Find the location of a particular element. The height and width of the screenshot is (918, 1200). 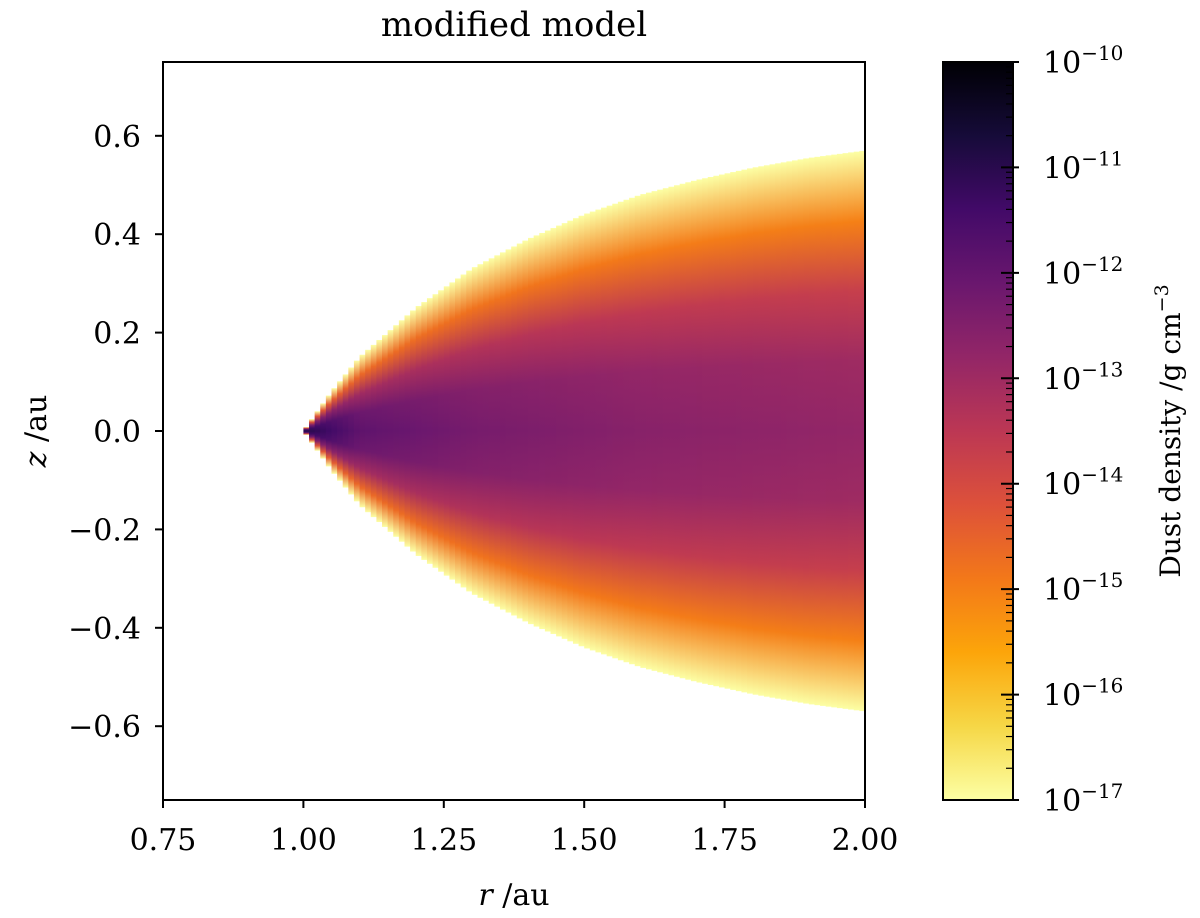

y-tick-label: 0.0 is located at coordinates (117, 432).